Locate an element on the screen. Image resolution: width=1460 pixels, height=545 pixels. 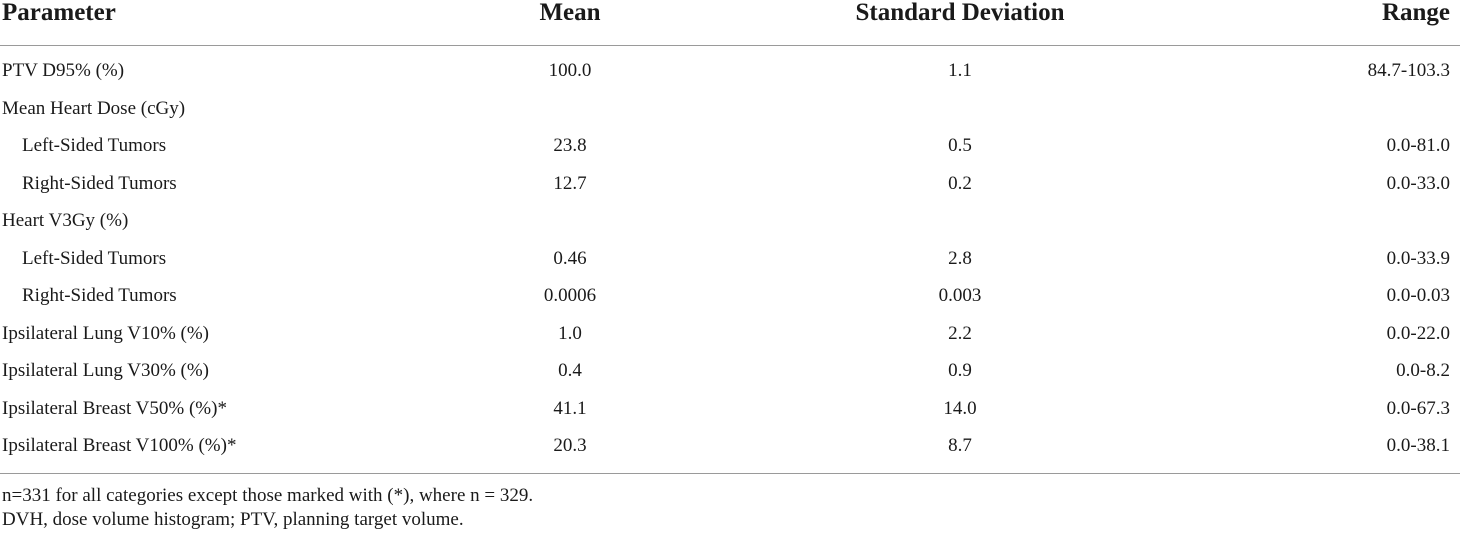
cell-parameter: Mean Heart Dose (cGy) is located at coordinates (94, 108).